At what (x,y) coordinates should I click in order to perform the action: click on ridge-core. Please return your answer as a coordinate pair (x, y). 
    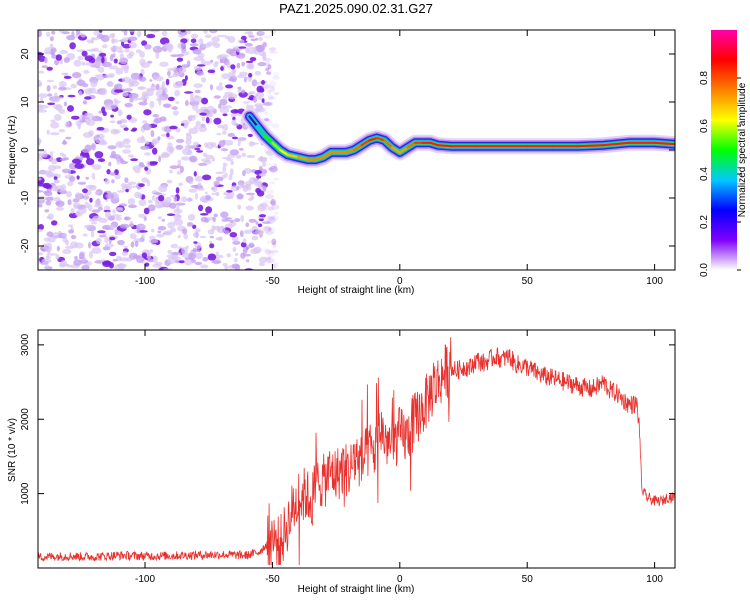
    Looking at the image, I should click on (357, 148).